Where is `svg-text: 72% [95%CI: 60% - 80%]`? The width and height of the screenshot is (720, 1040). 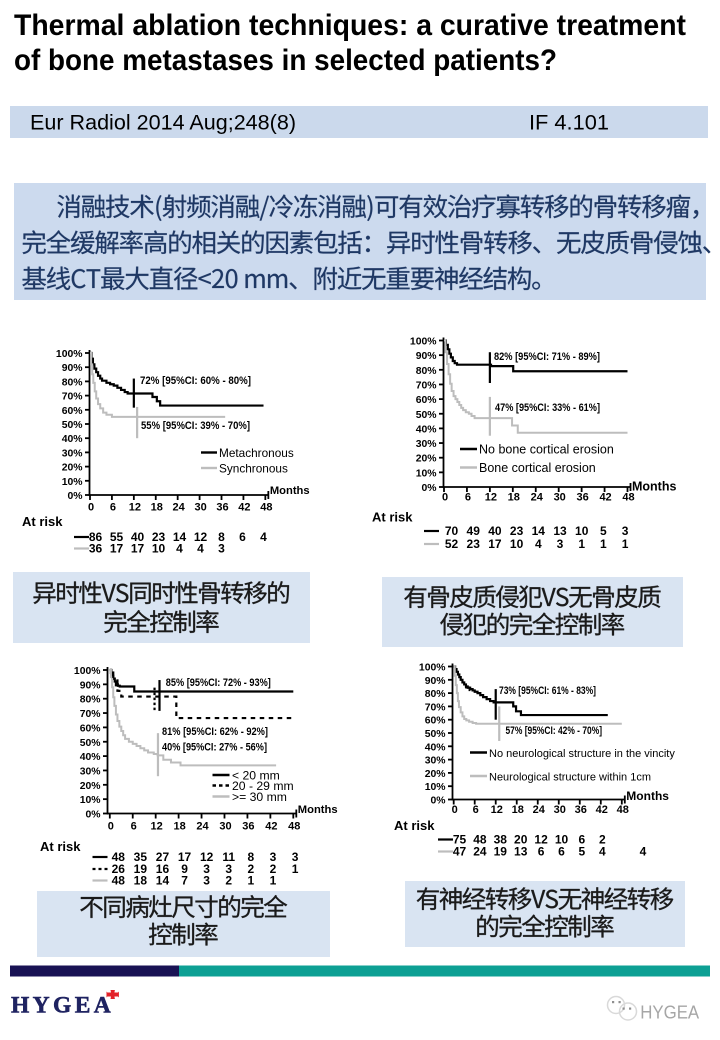 svg-text: 72% [95%CI: 60% - 80%] is located at coordinates (195, 381).